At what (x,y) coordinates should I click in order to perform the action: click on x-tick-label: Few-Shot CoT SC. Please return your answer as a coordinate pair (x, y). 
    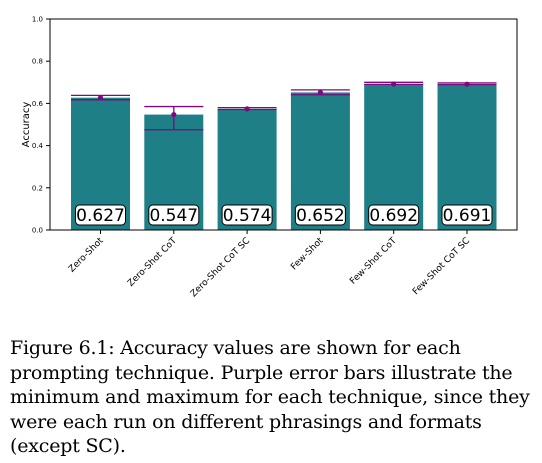
    Looking at the image, I should click on (441, 266).